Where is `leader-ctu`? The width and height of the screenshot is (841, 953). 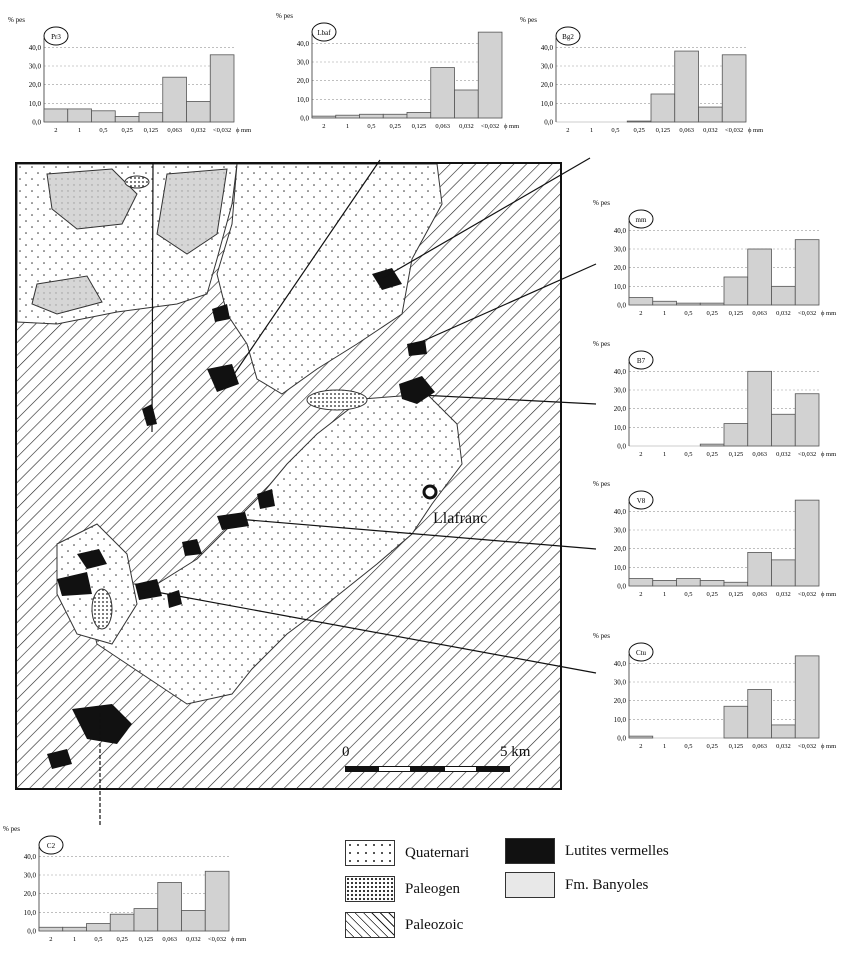 leader-ctu is located at coordinates (368, 631).